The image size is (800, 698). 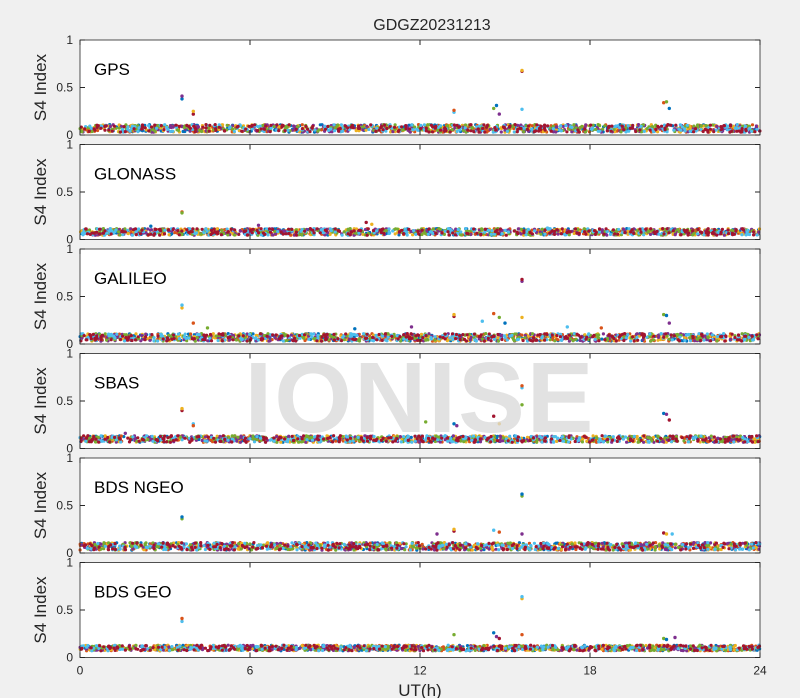 I want to click on panel-label: GLONASS, so click(x=135, y=174).